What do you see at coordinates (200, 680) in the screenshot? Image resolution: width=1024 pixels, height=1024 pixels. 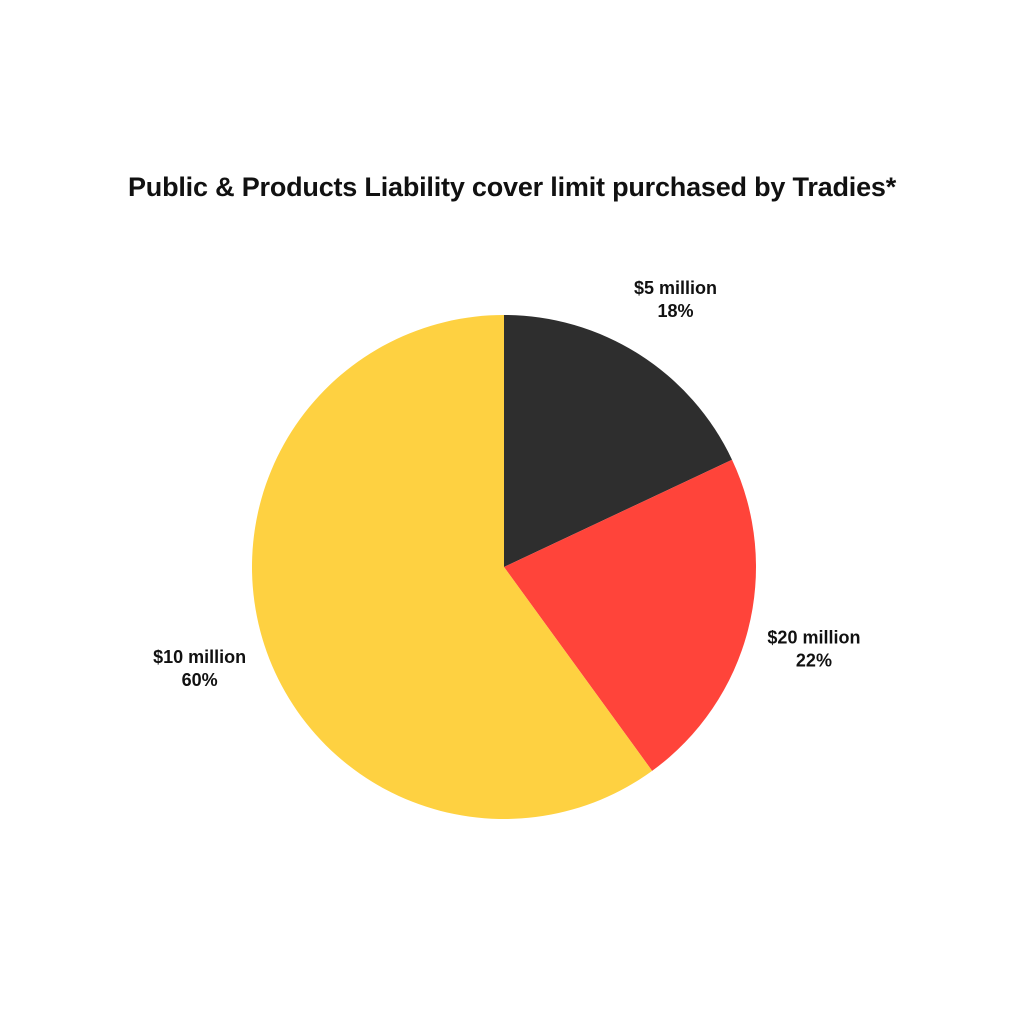 I see `slice-value-label-2: 60%` at bounding box center [200, 680].